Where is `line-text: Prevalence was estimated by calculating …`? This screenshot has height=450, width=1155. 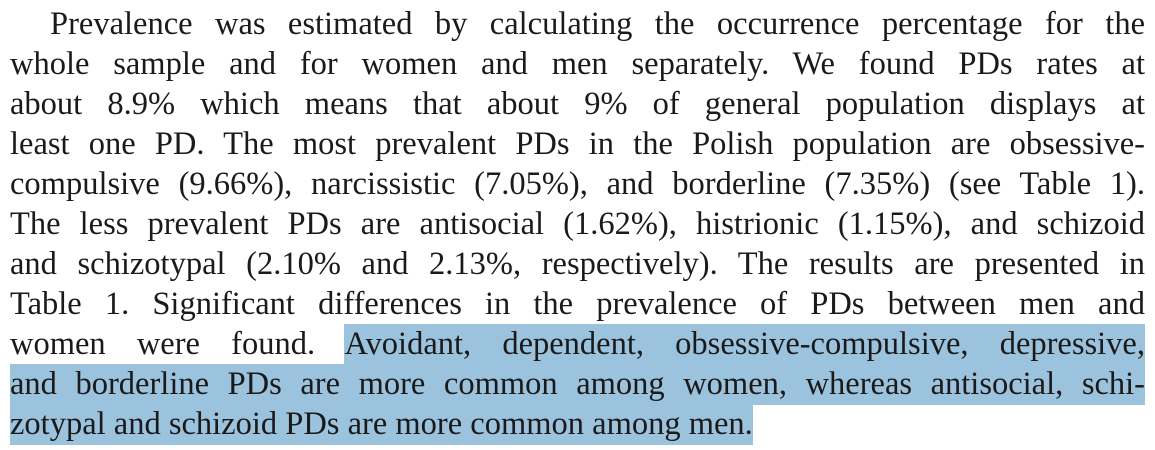
line-text: Prevalence was estimated by calculating … is located at coordinates (597, 24).